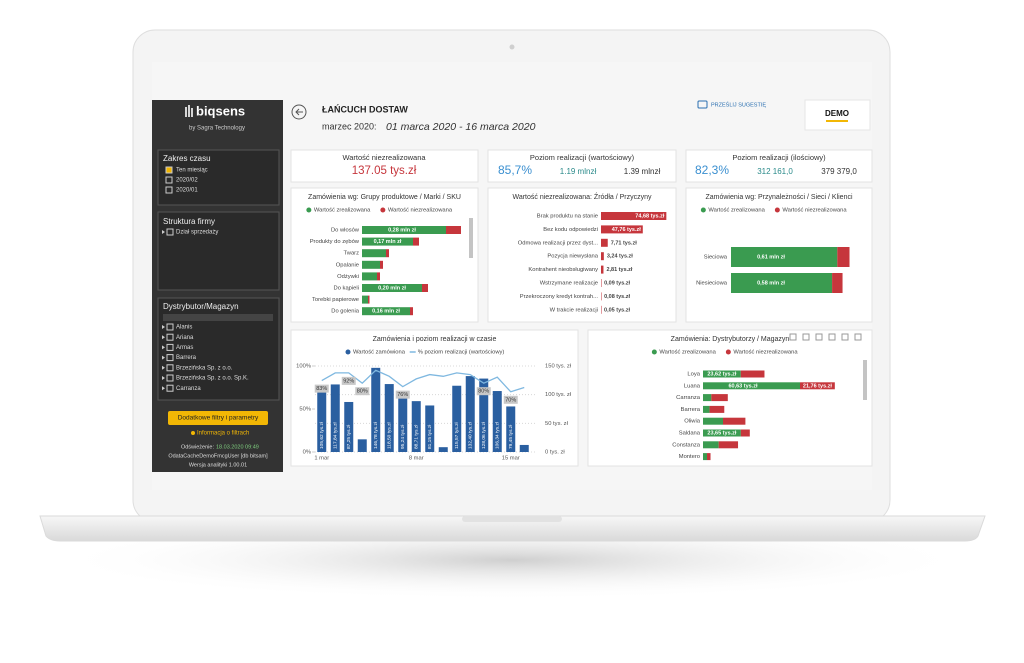 The height and width of the screenshot is (663, 1024). Describe the element at coordinates (730, 339) in the screenshot. I see `chart-title: Zamówienia: Dystrybutorzy / Magazyn` at that location.